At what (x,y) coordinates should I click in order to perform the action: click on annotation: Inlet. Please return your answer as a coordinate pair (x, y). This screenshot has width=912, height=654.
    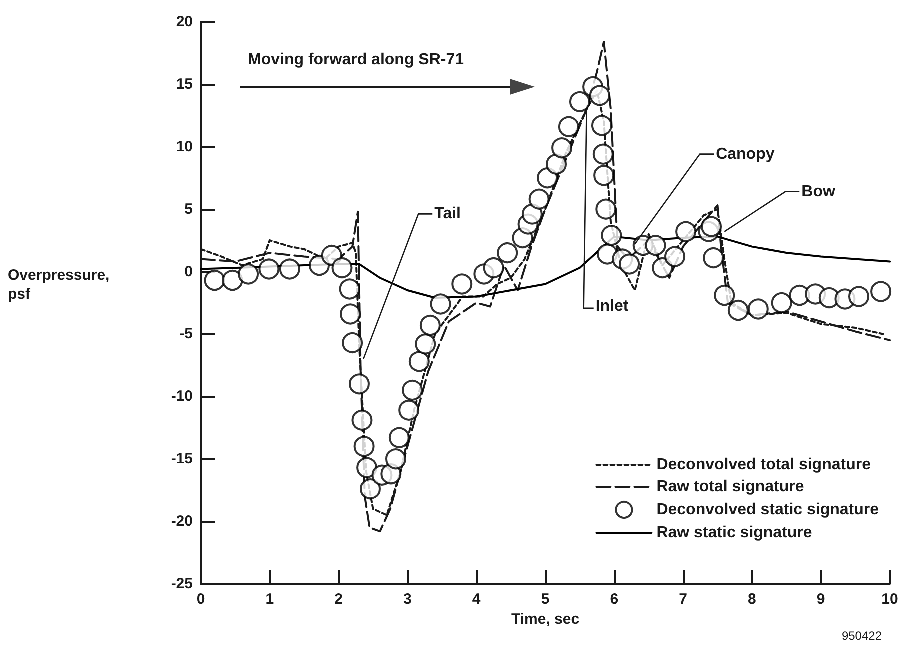
    Looking at the image, I should click on (613, 306).